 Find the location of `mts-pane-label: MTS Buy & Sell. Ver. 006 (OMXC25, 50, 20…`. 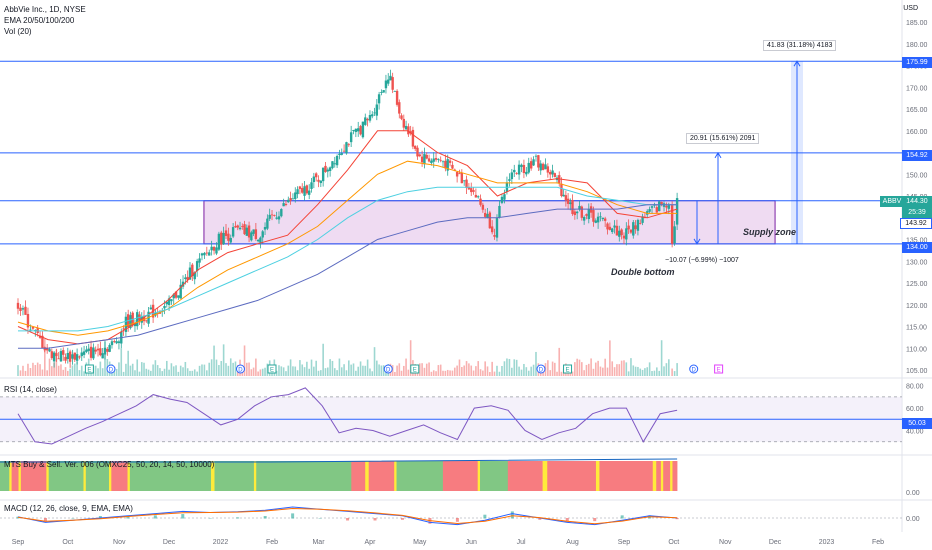

mts-pane-label: MTS Buy & Sell. Ver. 006 (OMXC25, 50, 20… is located at coordinates (109, 464).